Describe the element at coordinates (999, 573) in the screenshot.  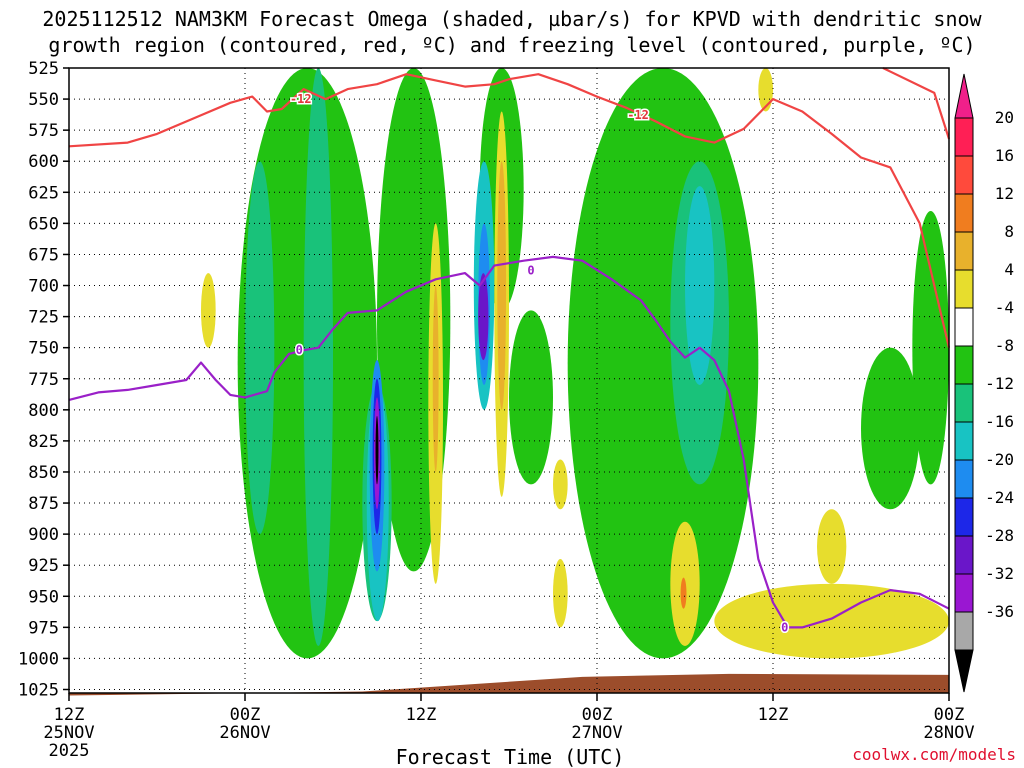
I see `colorbar-label-12: -32` at that location.